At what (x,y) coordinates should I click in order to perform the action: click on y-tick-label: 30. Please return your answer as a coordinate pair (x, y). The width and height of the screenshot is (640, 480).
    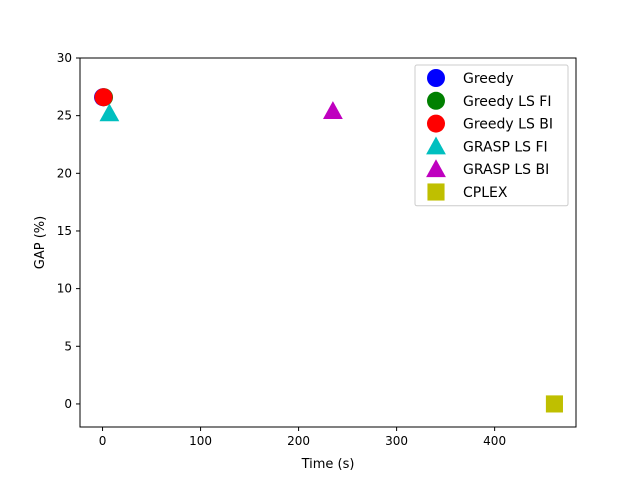
    Looking at the image, I should click on (64, 58).